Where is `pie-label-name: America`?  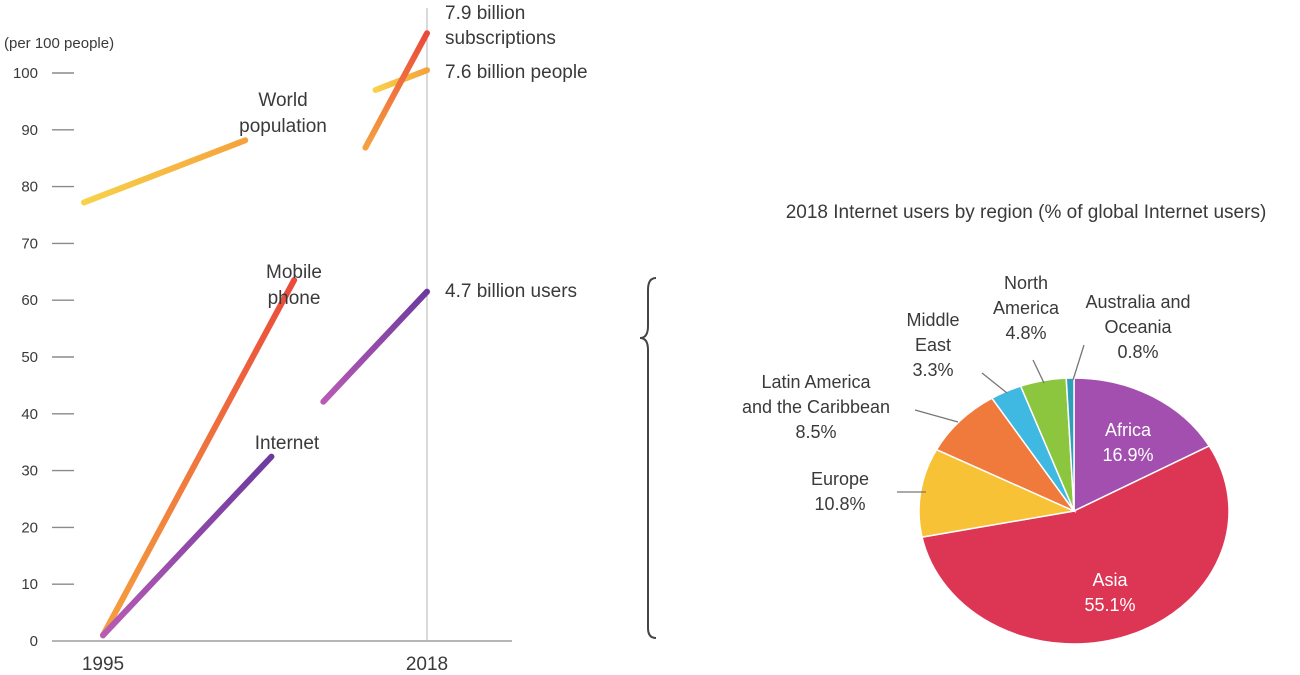 pie-label-name: America is located at coordinates (1026, 308).